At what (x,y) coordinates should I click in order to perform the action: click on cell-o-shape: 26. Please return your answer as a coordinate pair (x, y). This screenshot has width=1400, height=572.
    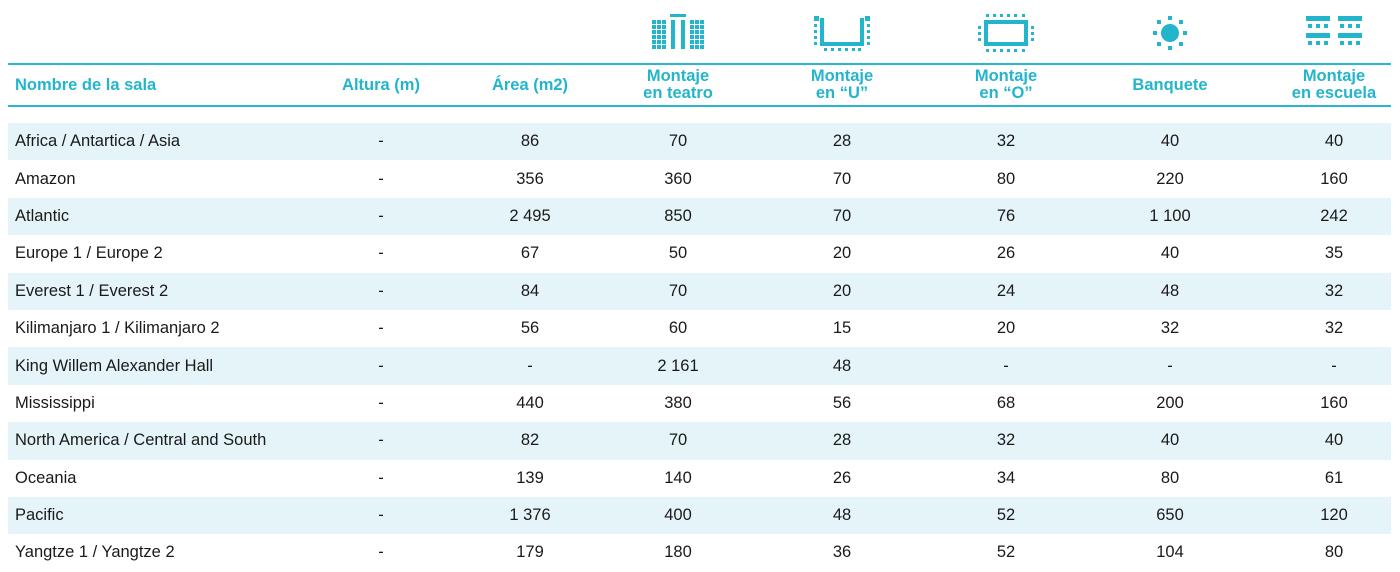
    Looking at the image, I should click on (1006, 253).